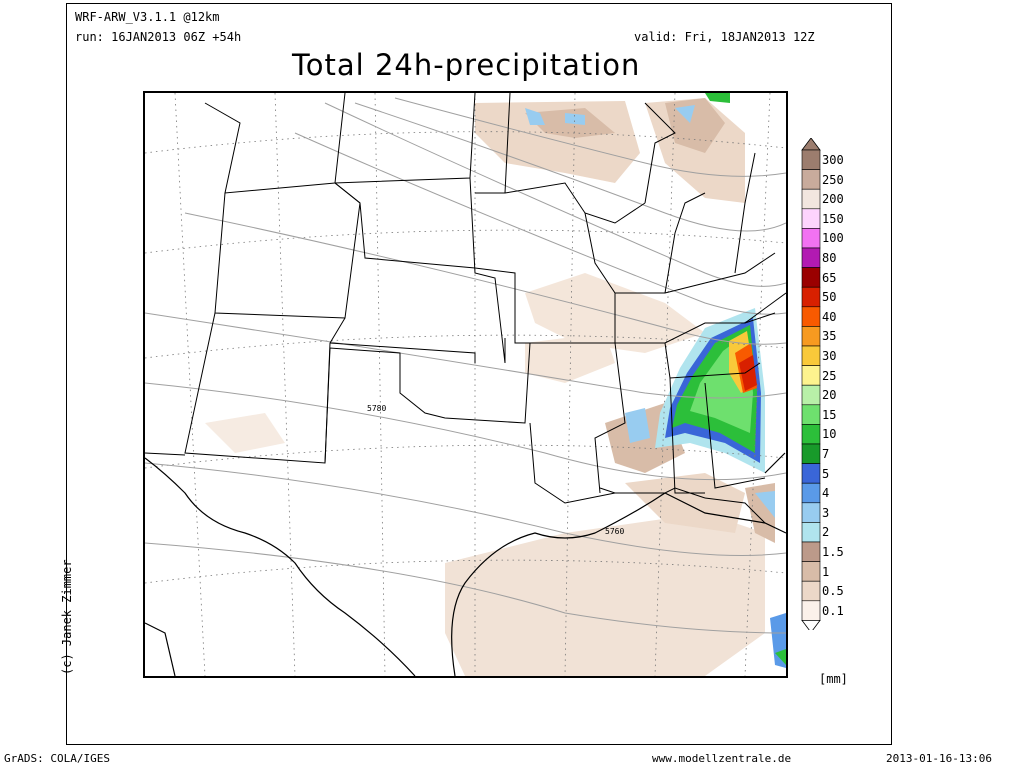  Describe the element at coordinates (833, 179) in the screenshot. I see `legend-label: 250` at that location.